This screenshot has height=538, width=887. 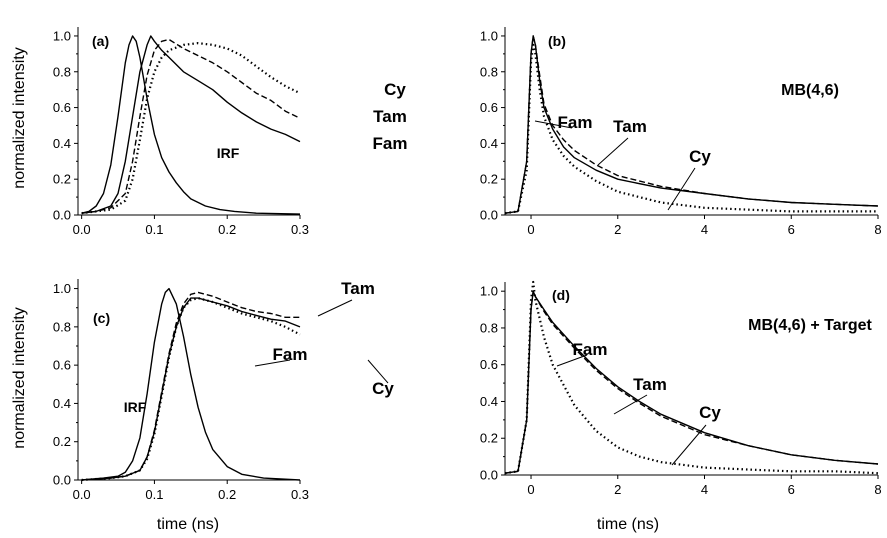 What do you see at coordinates (810, 90) in the screenshot?
I see `panel-title: MB(4,6)` at bounding box center [810, 90].